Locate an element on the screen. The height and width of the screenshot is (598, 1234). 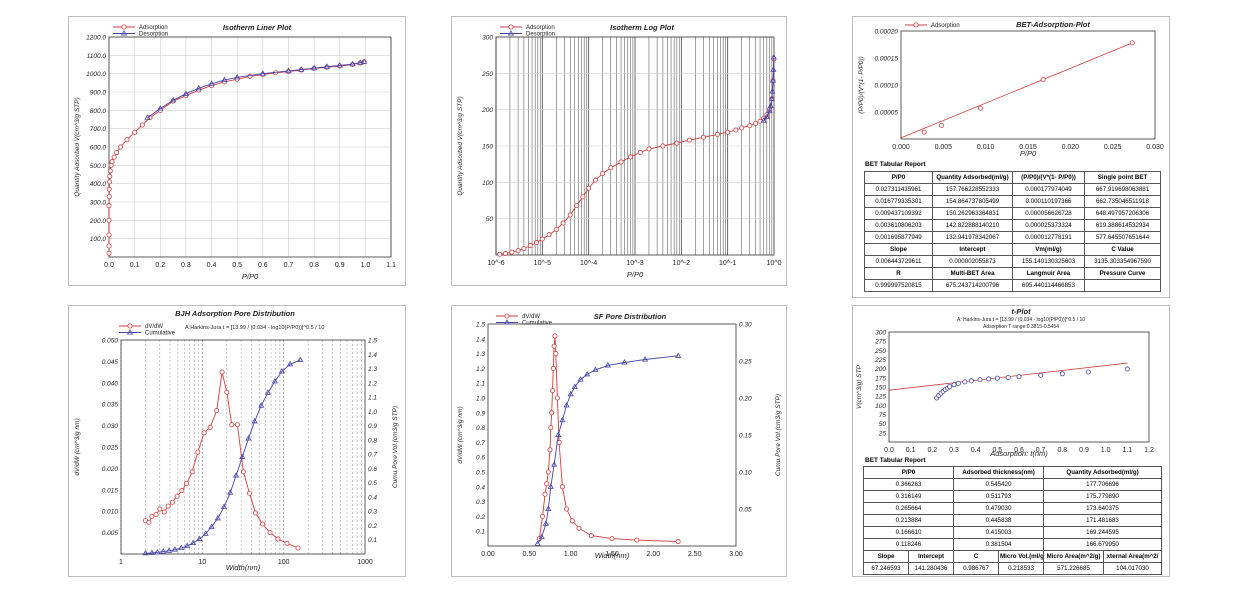
table-cell: 0.003610806203 is located at coordinates (898, 225).